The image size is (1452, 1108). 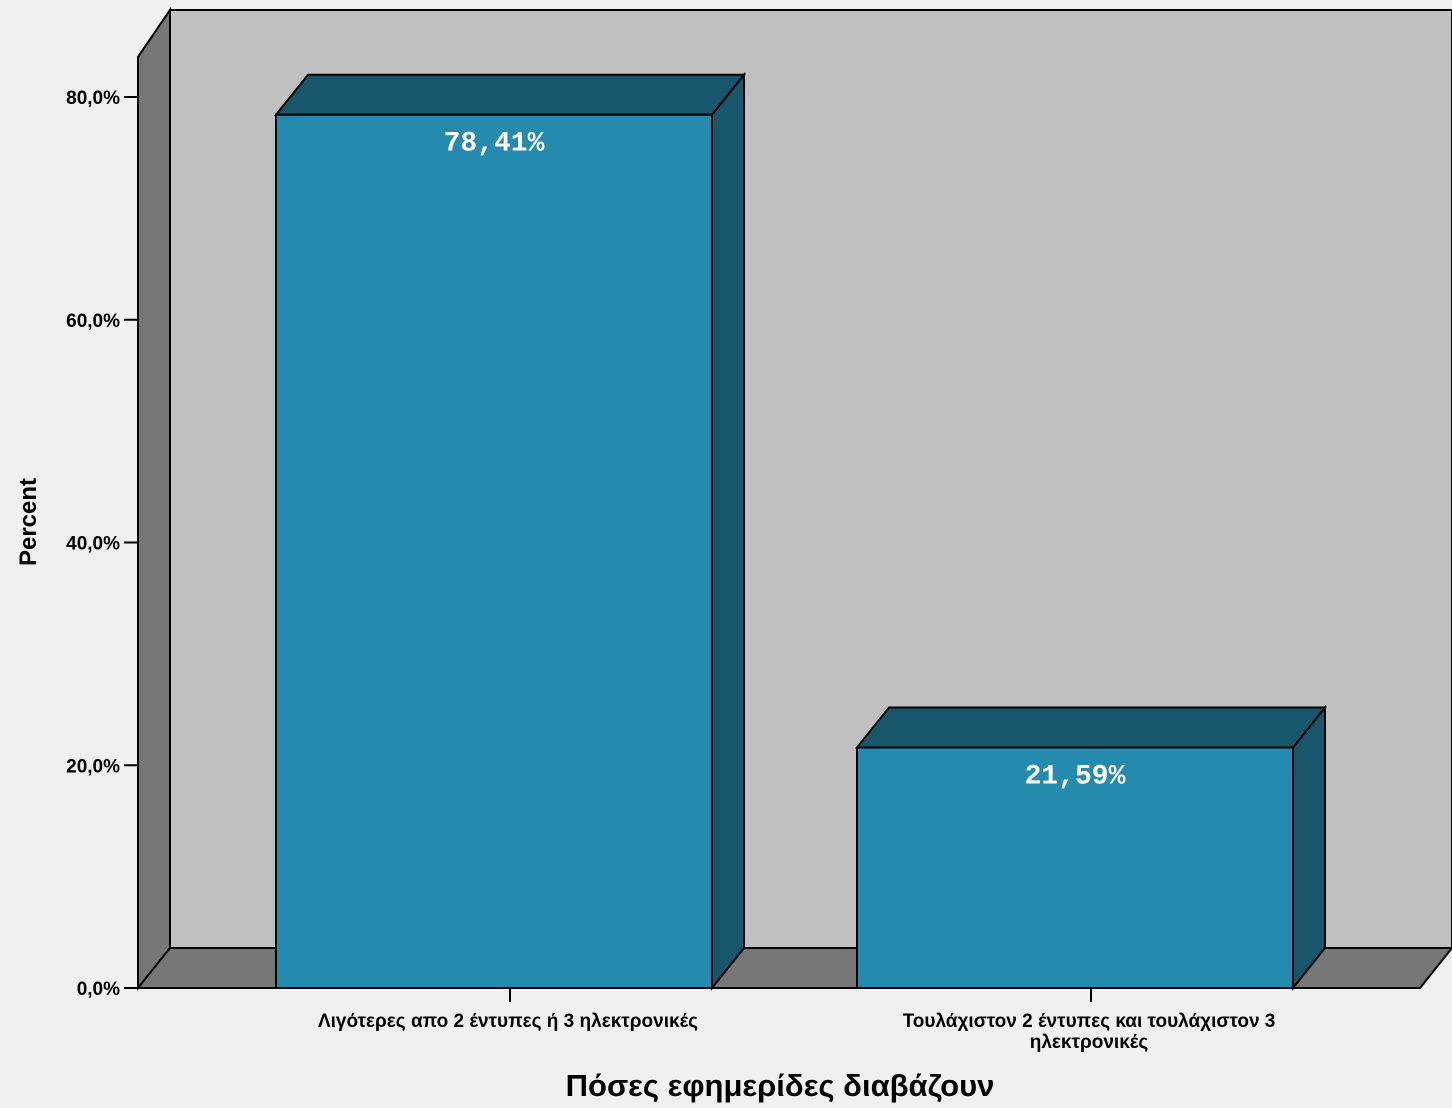 What do you see at coordinates (28, 522) in the screenshot?
I see `y-axis-title: Percent` at bounding box center [28, 522].